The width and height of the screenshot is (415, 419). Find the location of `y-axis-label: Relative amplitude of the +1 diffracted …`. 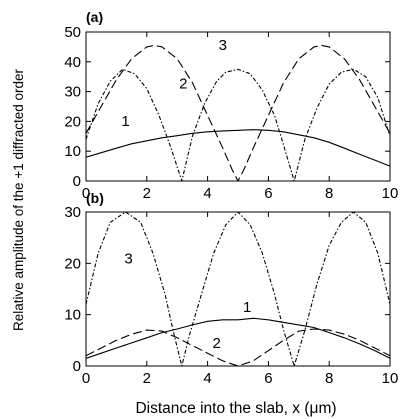

y-axis-label: Relative amplitude of the +1 diffracted … is located at coordinates (18, 199).